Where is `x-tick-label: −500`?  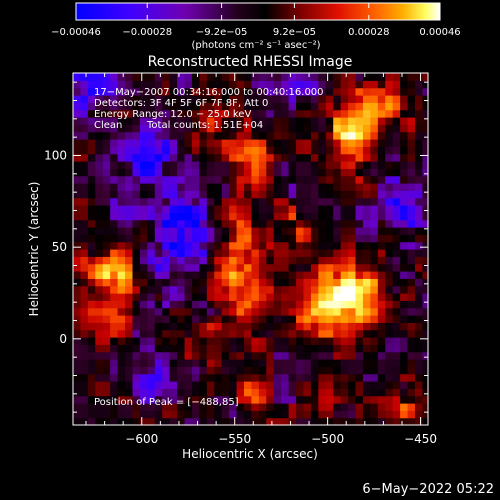
x-tick-label: −500 is located at coordinates (327, 439).